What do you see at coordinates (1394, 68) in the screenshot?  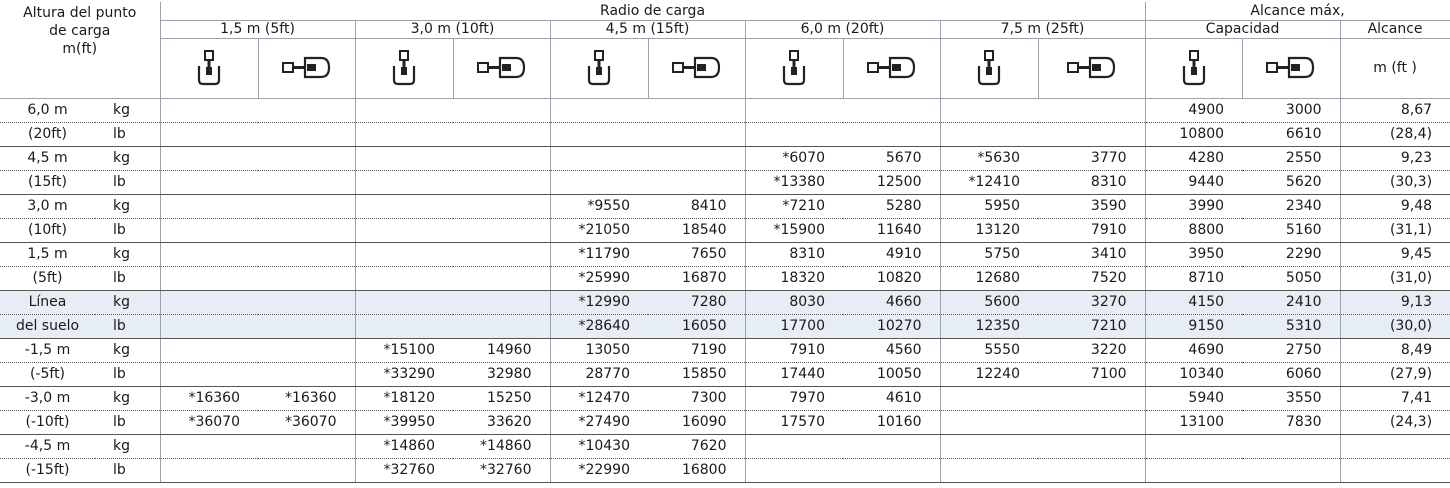 I see `reach-unit: m (ft )` at bounding box center [1394, 68].